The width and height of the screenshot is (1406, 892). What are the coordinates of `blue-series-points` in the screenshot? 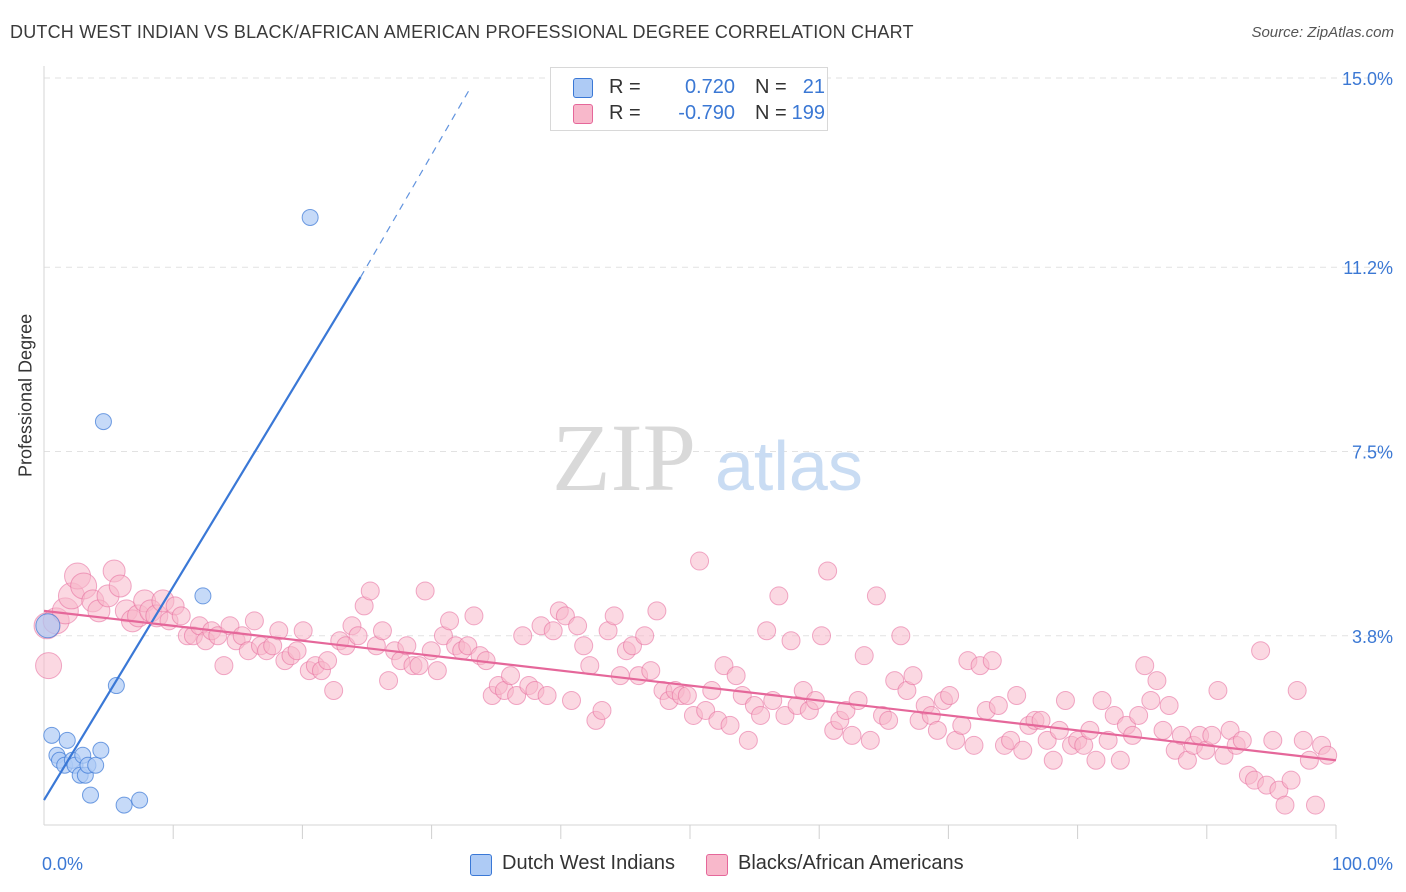 It's located at (177, 511).